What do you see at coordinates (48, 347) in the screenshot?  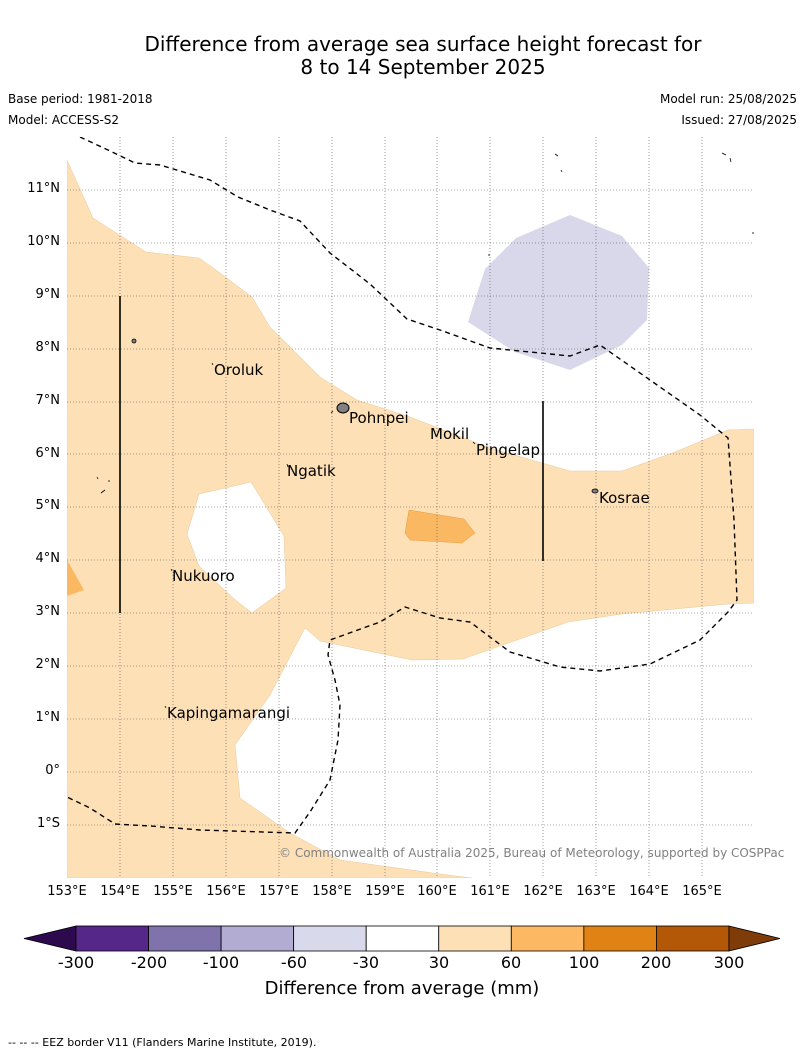 I see `lat-label: 8°N` at bounding box center [48, 347].